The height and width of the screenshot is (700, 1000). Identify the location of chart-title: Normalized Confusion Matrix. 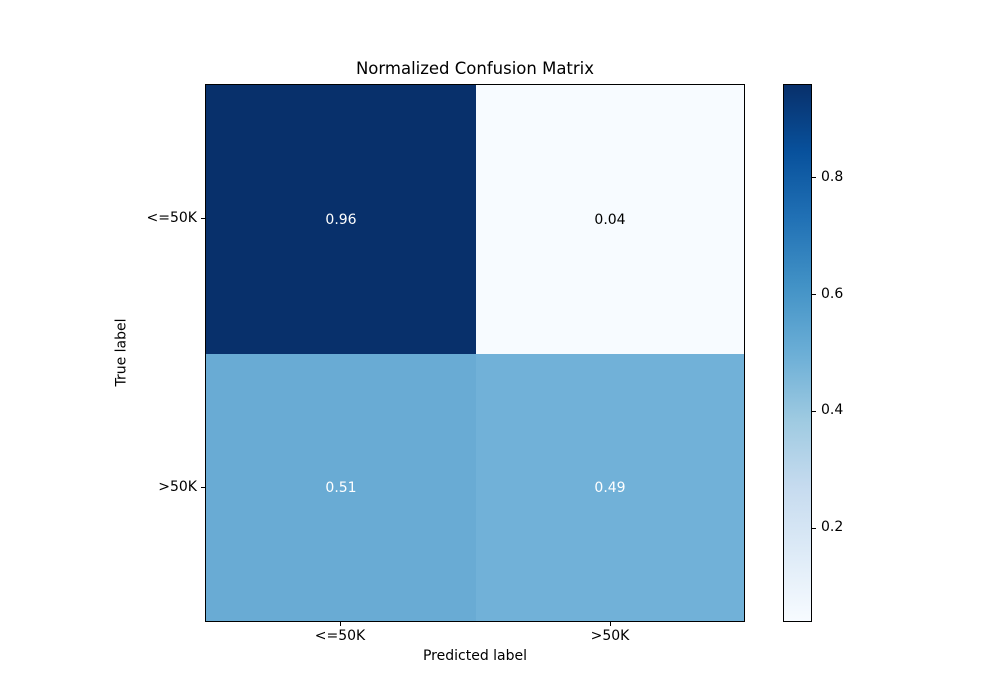
(475, 68).